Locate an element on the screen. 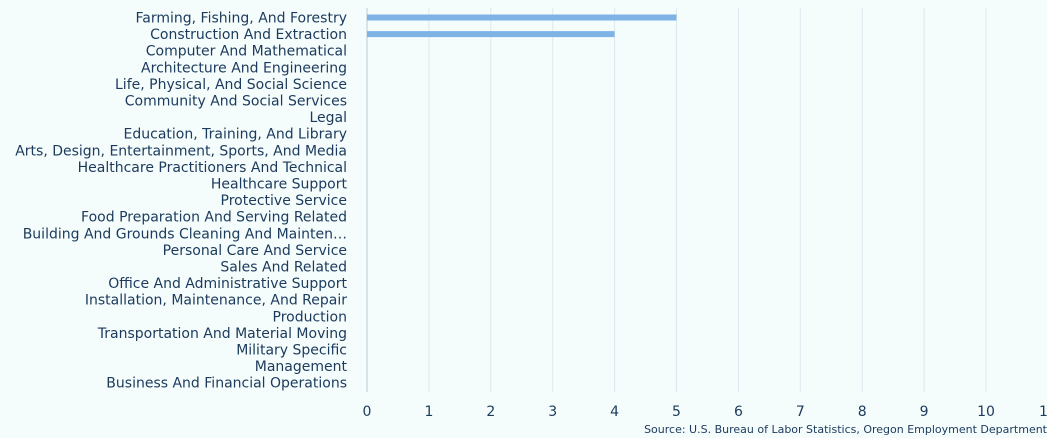 This screenshot has height=438, width=1047. category-label: Architecture And Engineering is located at coordinates (244, 68).